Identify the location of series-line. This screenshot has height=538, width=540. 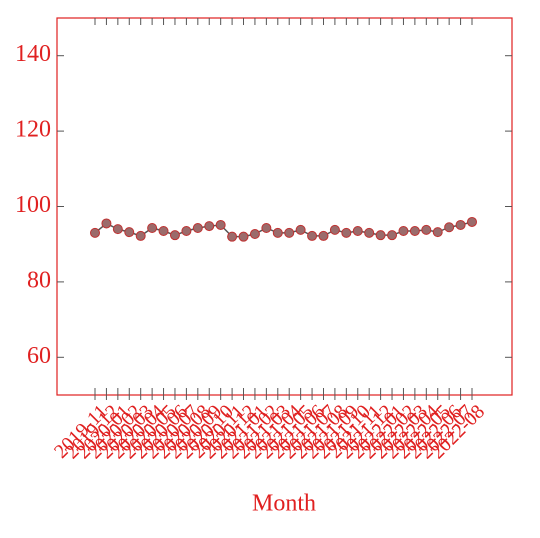
(283, 229).